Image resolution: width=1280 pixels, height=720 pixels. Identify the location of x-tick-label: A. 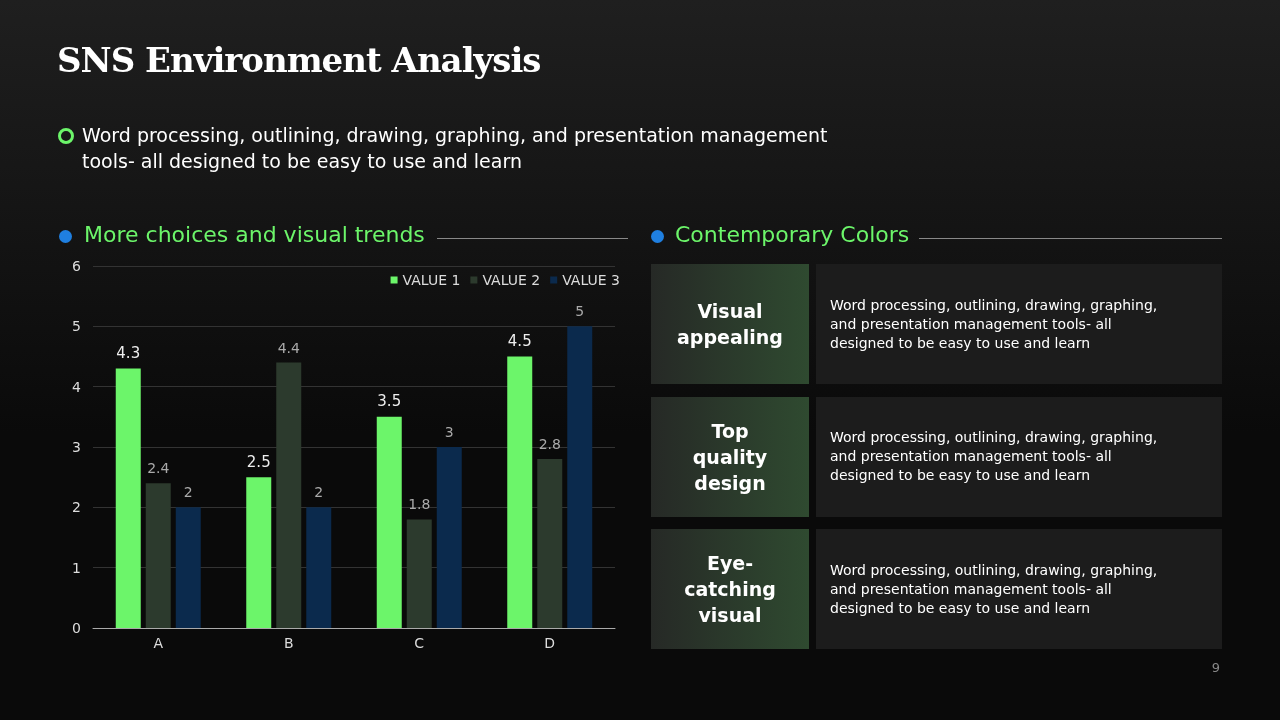
(158, 643).